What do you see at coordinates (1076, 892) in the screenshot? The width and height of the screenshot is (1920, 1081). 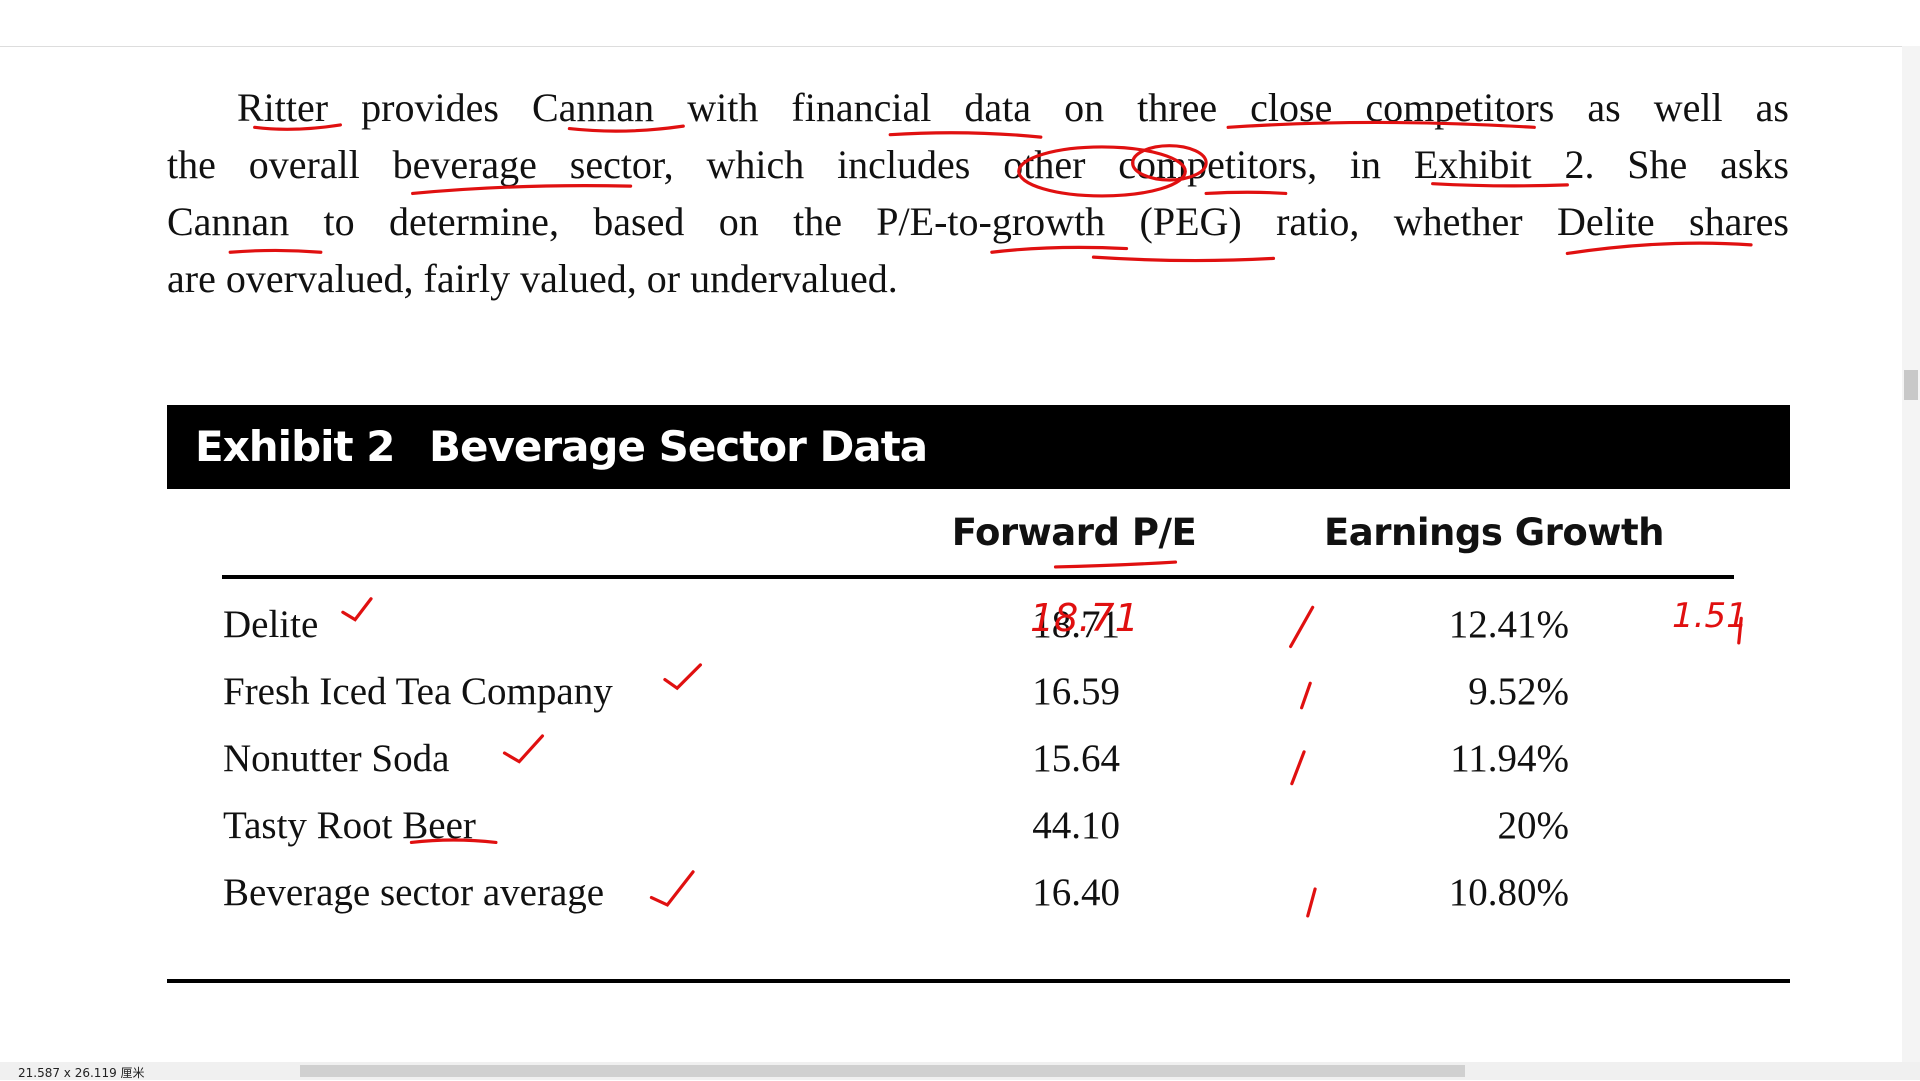 I see `pe-value: 16.40` at bounding box center [1076, 892].